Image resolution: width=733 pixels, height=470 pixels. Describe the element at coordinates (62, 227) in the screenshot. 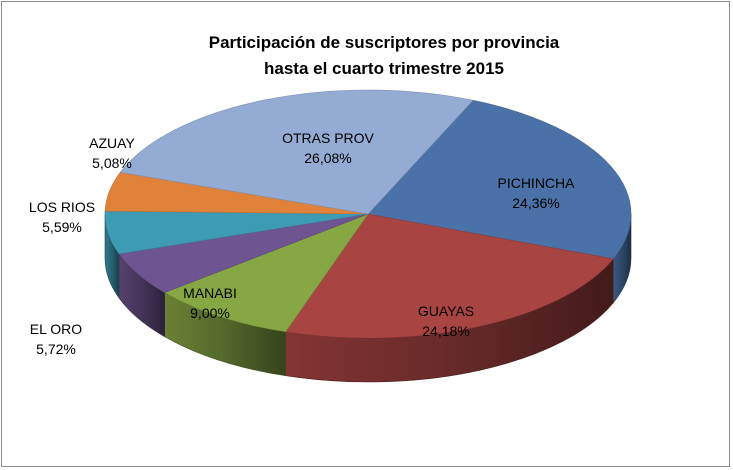

I see `slice-value-label: 5,59%` at that location.